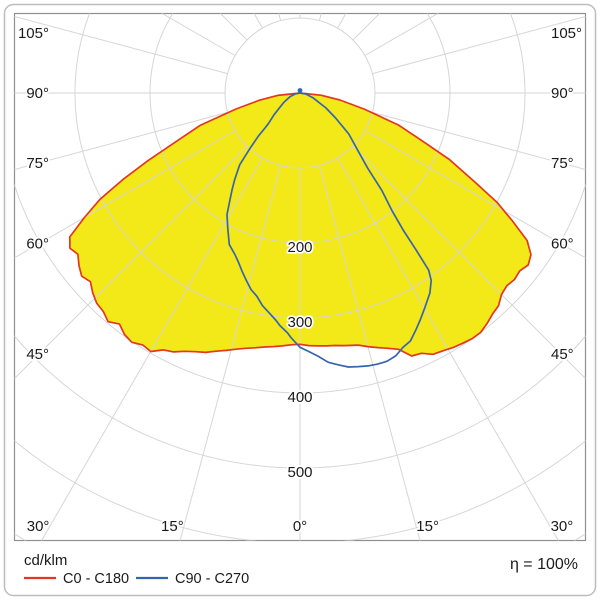  I want to click on legend-label-c90-c270: C90 - C270, so click(212, 579).